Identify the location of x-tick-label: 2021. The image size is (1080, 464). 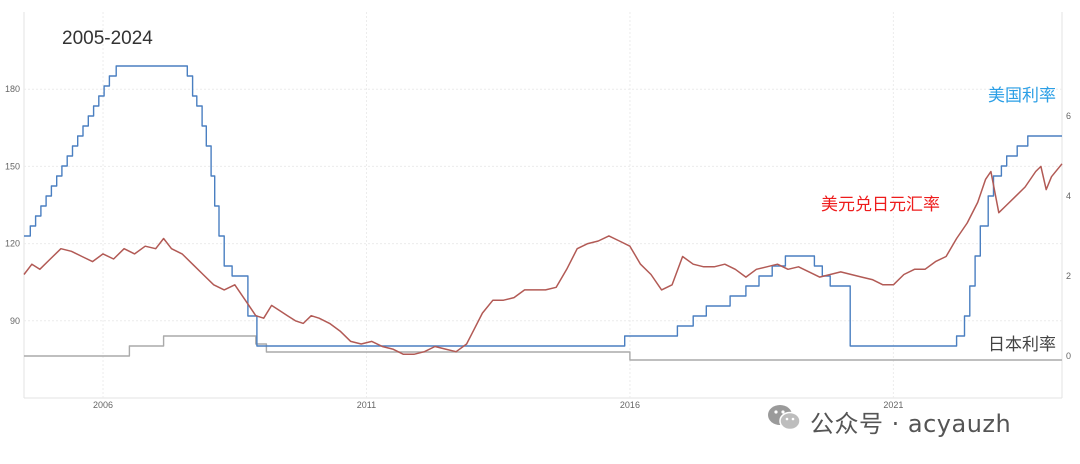
(893, 405).